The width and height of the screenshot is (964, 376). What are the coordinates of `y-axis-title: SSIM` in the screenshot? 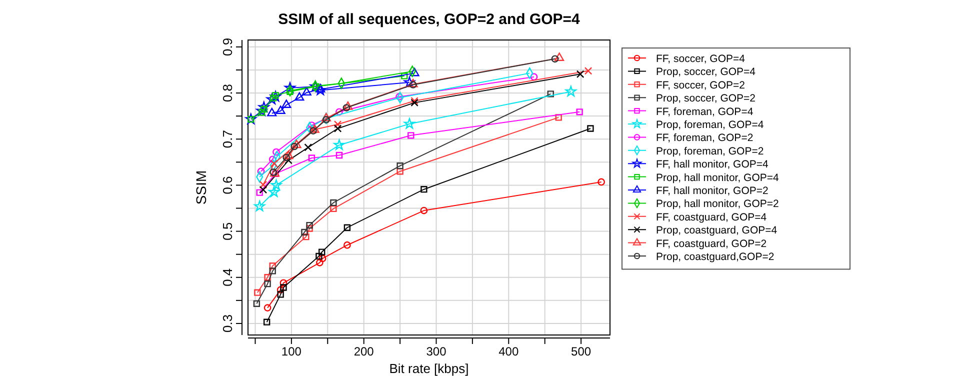 It's located at (201, 187).